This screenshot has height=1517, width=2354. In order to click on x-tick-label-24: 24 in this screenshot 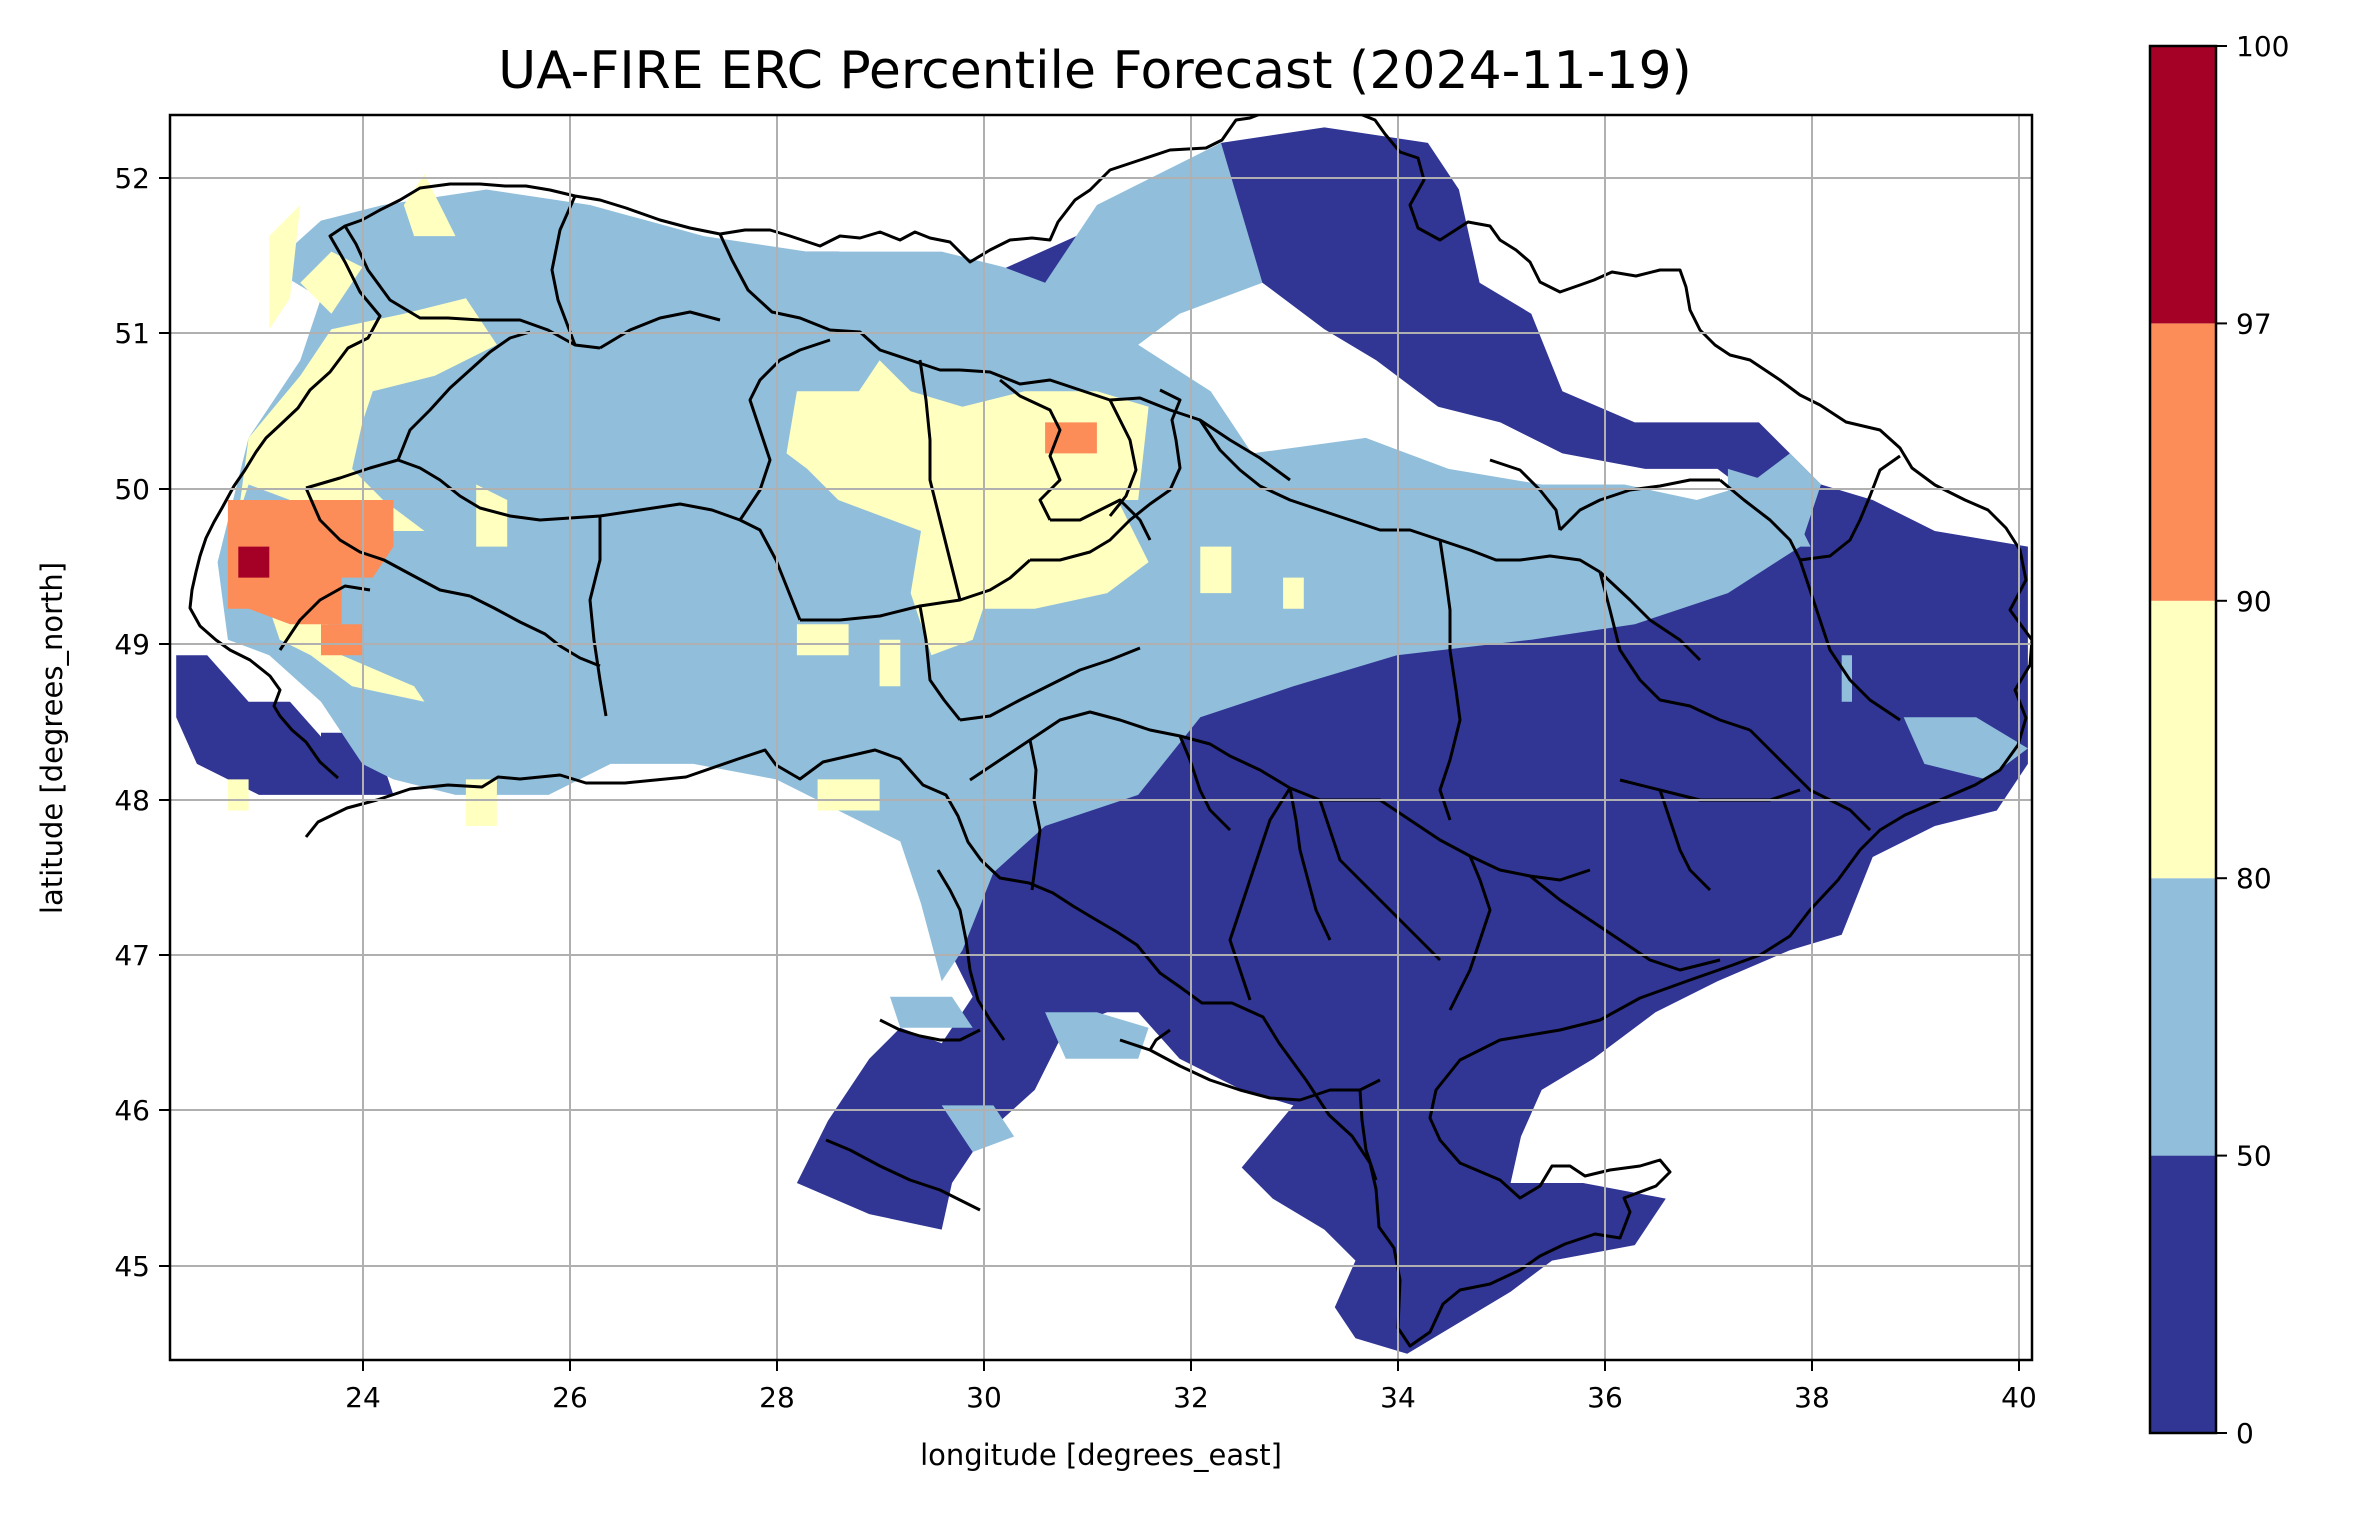, I will do `click(363, 1397)`.